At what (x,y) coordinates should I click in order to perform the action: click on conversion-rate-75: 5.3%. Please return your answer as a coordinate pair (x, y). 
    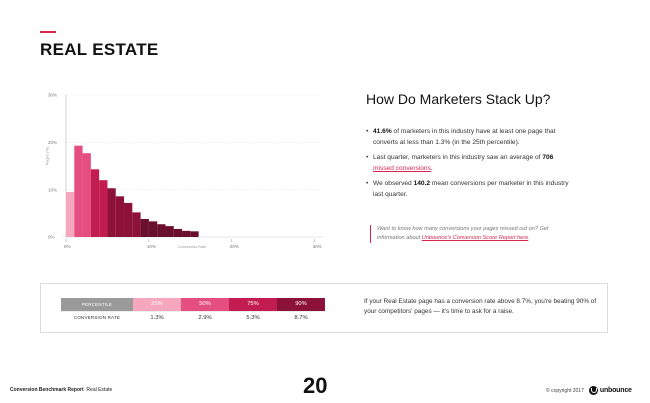
    Looking at the image, I should click on (253, 317).